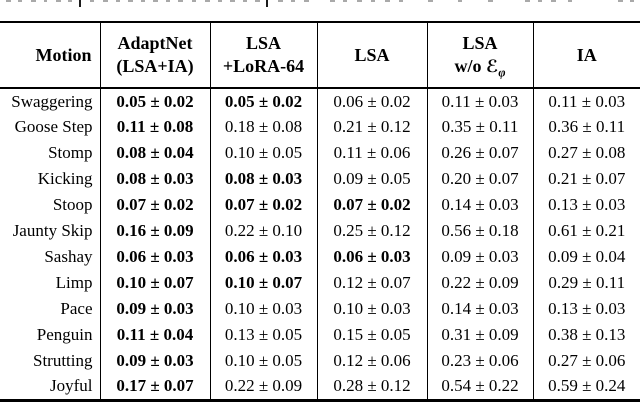 This screenshot has height=413, width=640. I want to click on motion-label: Kicking, so click(65, 178).